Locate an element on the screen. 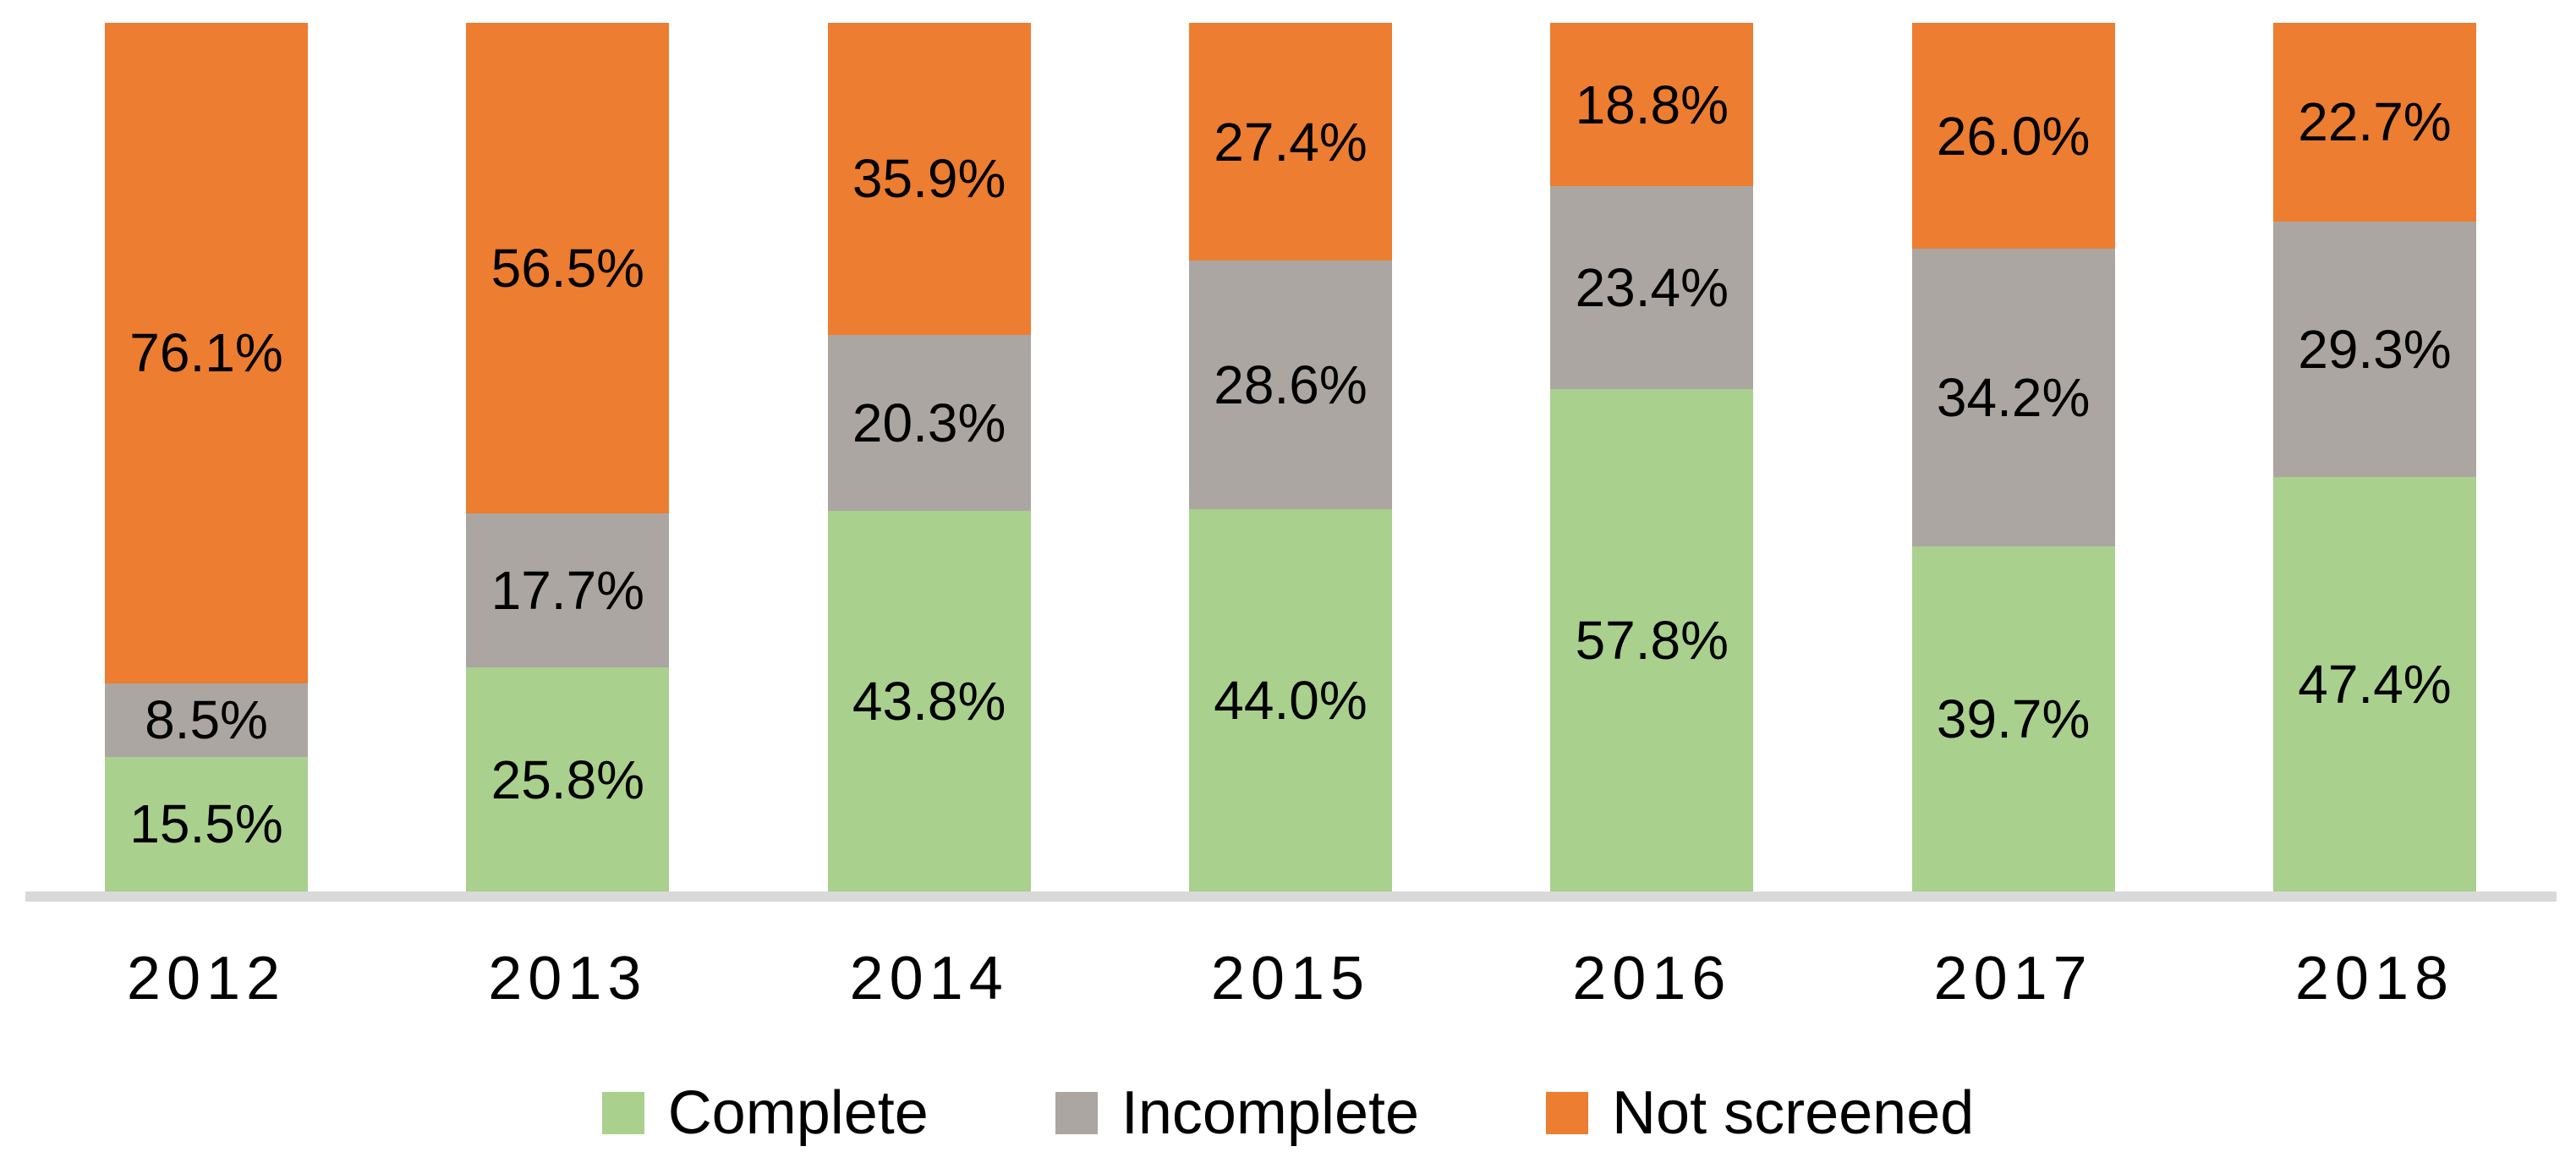 The width and height of the screenshot is (2576, 1163). data-label: 29.3% is located at coordinates (2375, 349).